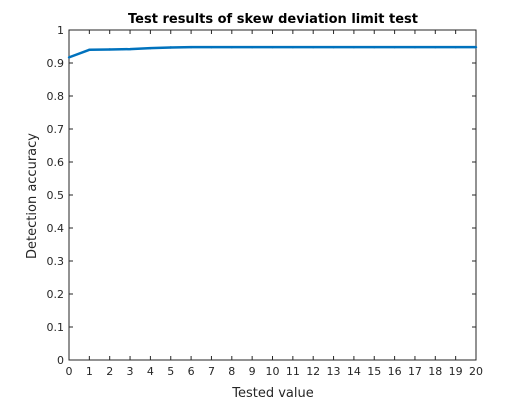  What do you see at coordinates (130, 371) in the screenshot?
I see `x-tick-label: 3` at bounding box center [130, 371].